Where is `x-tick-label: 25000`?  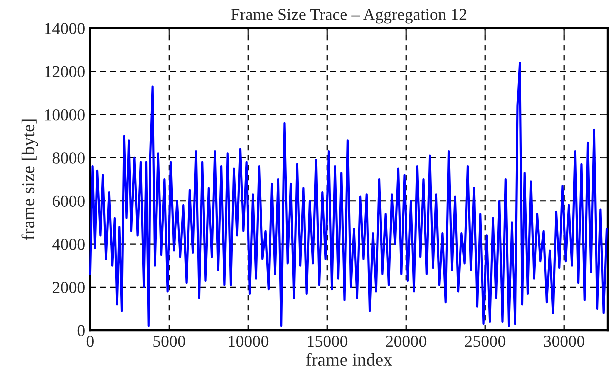 x-tick-label: 25000 is located at coordinates (485, 342).